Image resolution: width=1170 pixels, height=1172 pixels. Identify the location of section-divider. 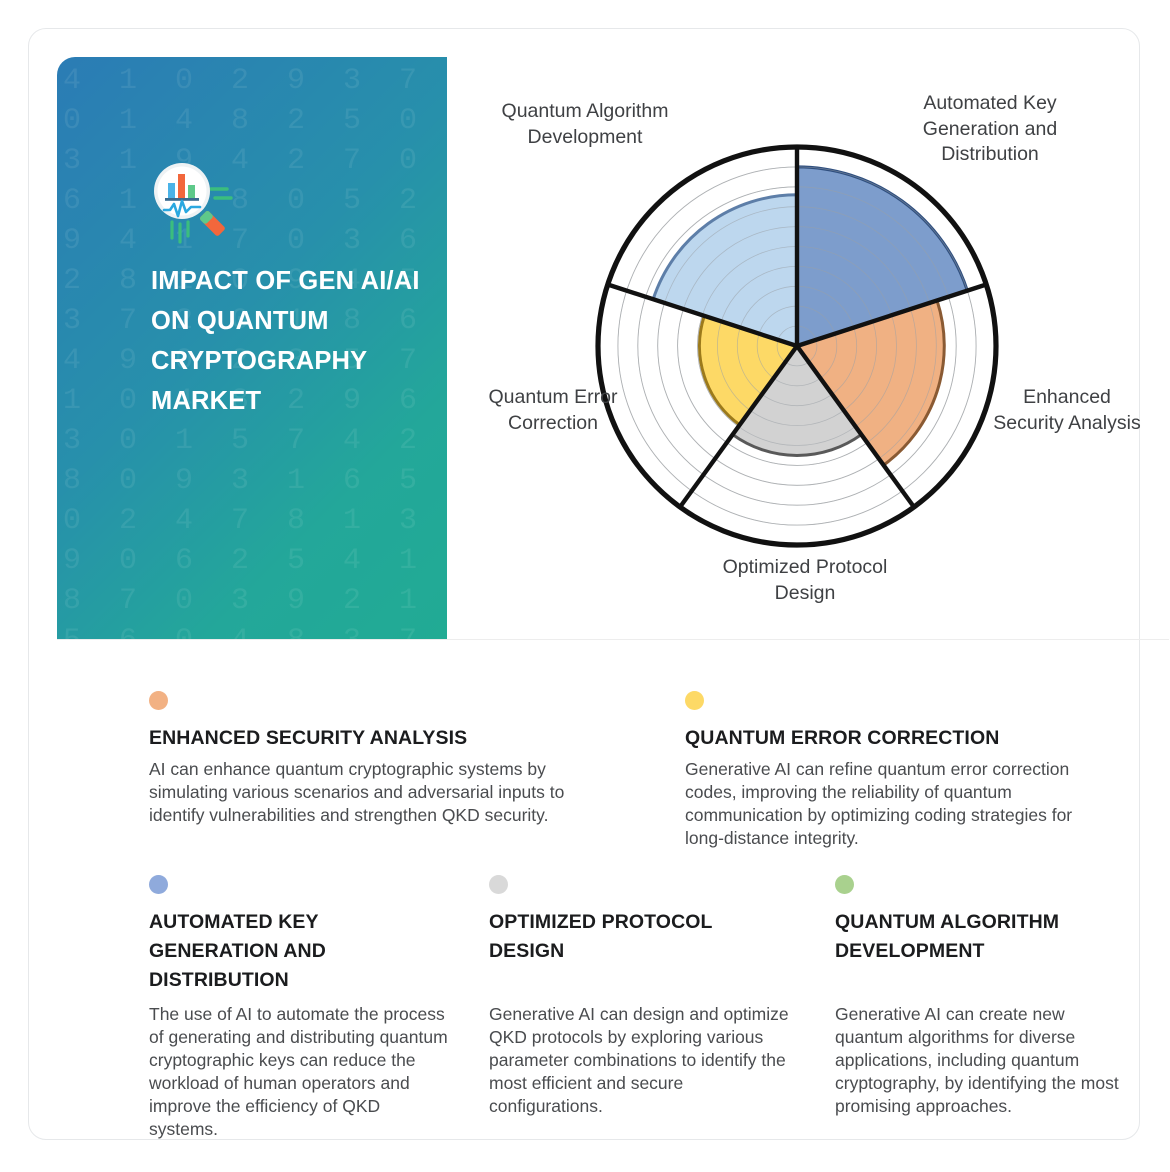
(613, 639).